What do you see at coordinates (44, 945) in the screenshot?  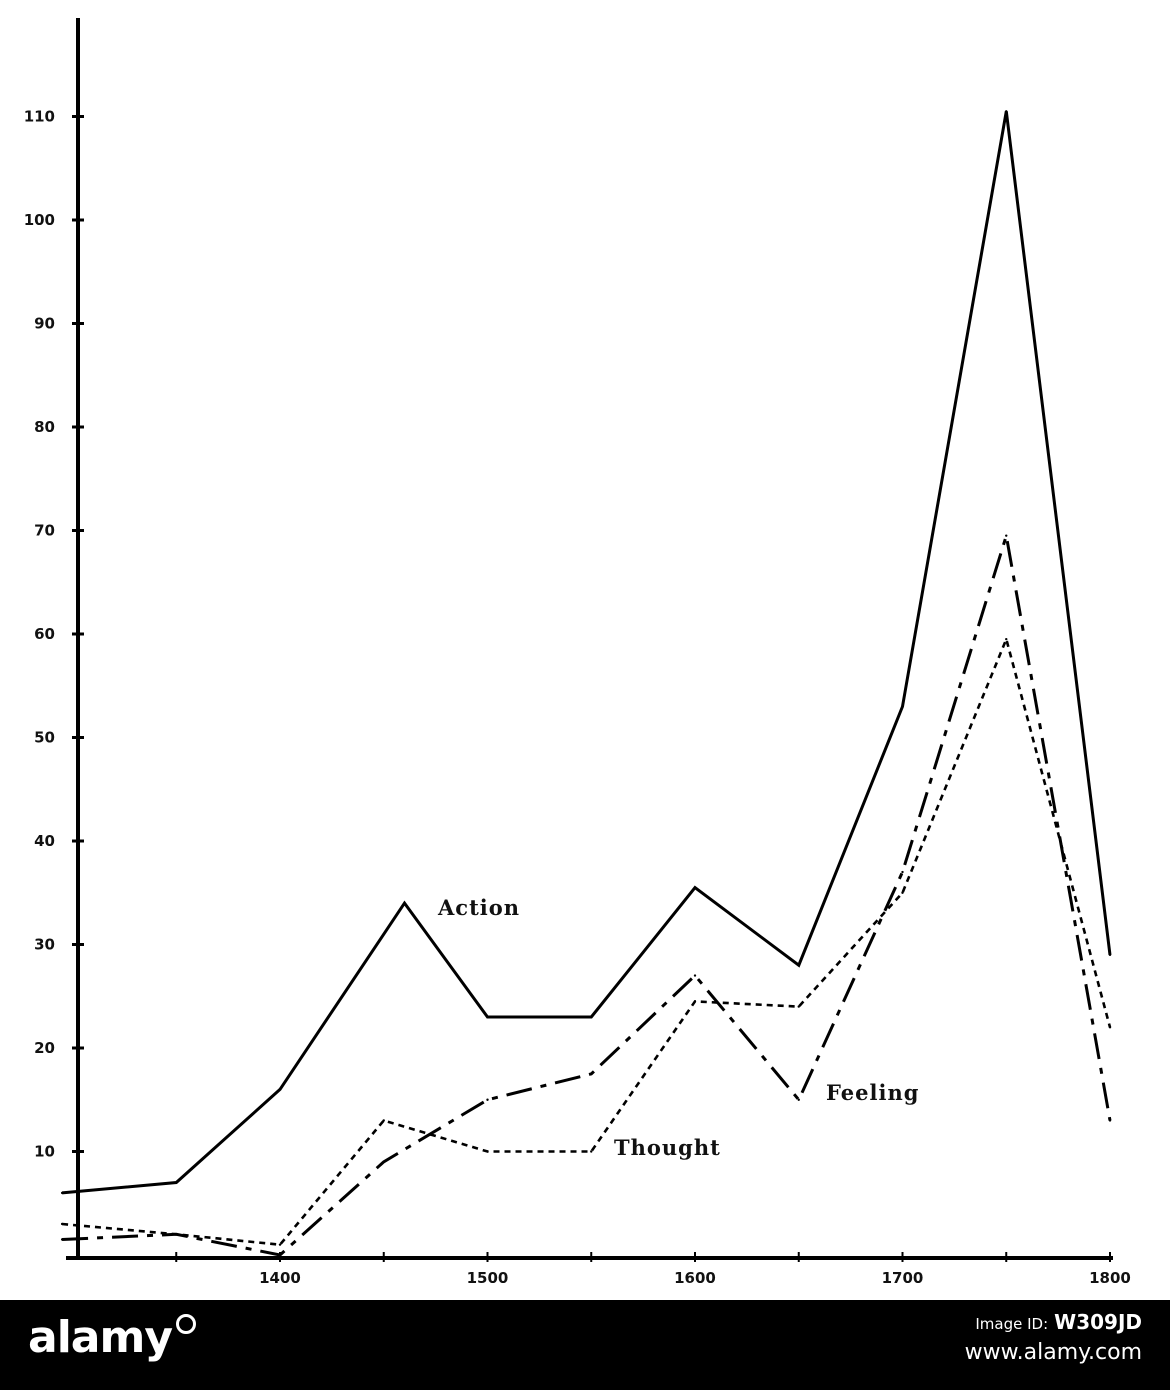 I see `y-tick-label: 30` at bounding box center [44, 945].